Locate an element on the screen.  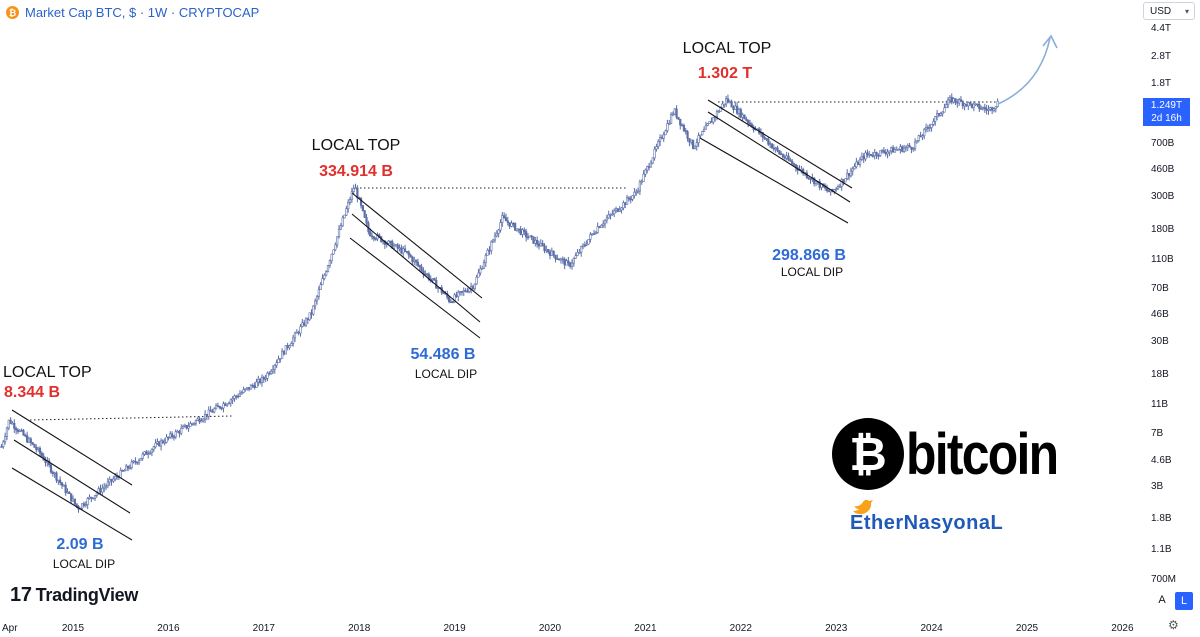
y-tick-label: 70B is located at coordinates (1160, 288).